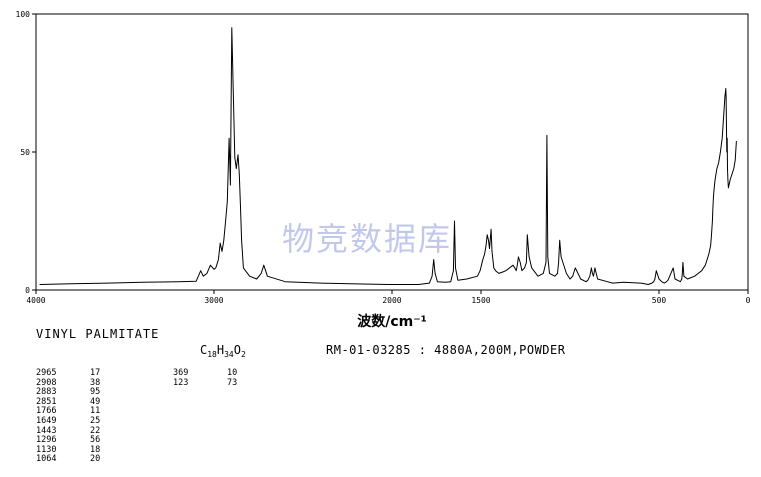 This screenshot has height=477, width=761. What do you see at coordinates (215, 383) in the screenshot?
I see `peak-row: 123 73` at bounding box center [215, 383].